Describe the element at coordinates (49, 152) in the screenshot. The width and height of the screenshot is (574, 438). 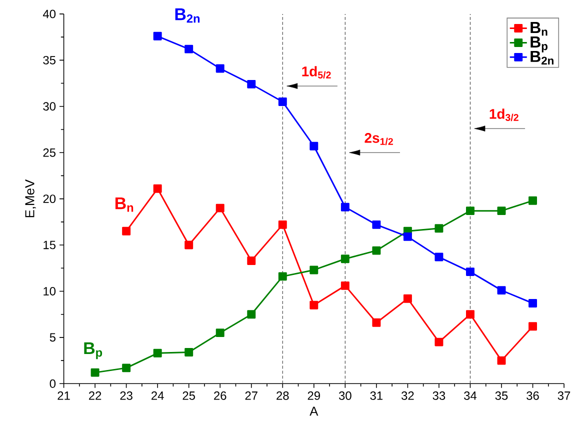
I see `y-tick-label: 25` at that location.